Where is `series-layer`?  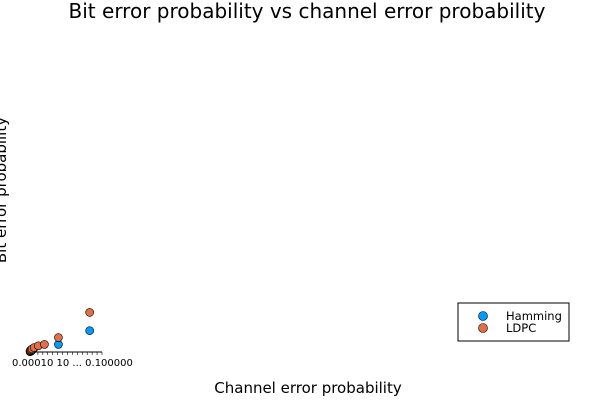
series-layer is located at coordinates (59, 332).